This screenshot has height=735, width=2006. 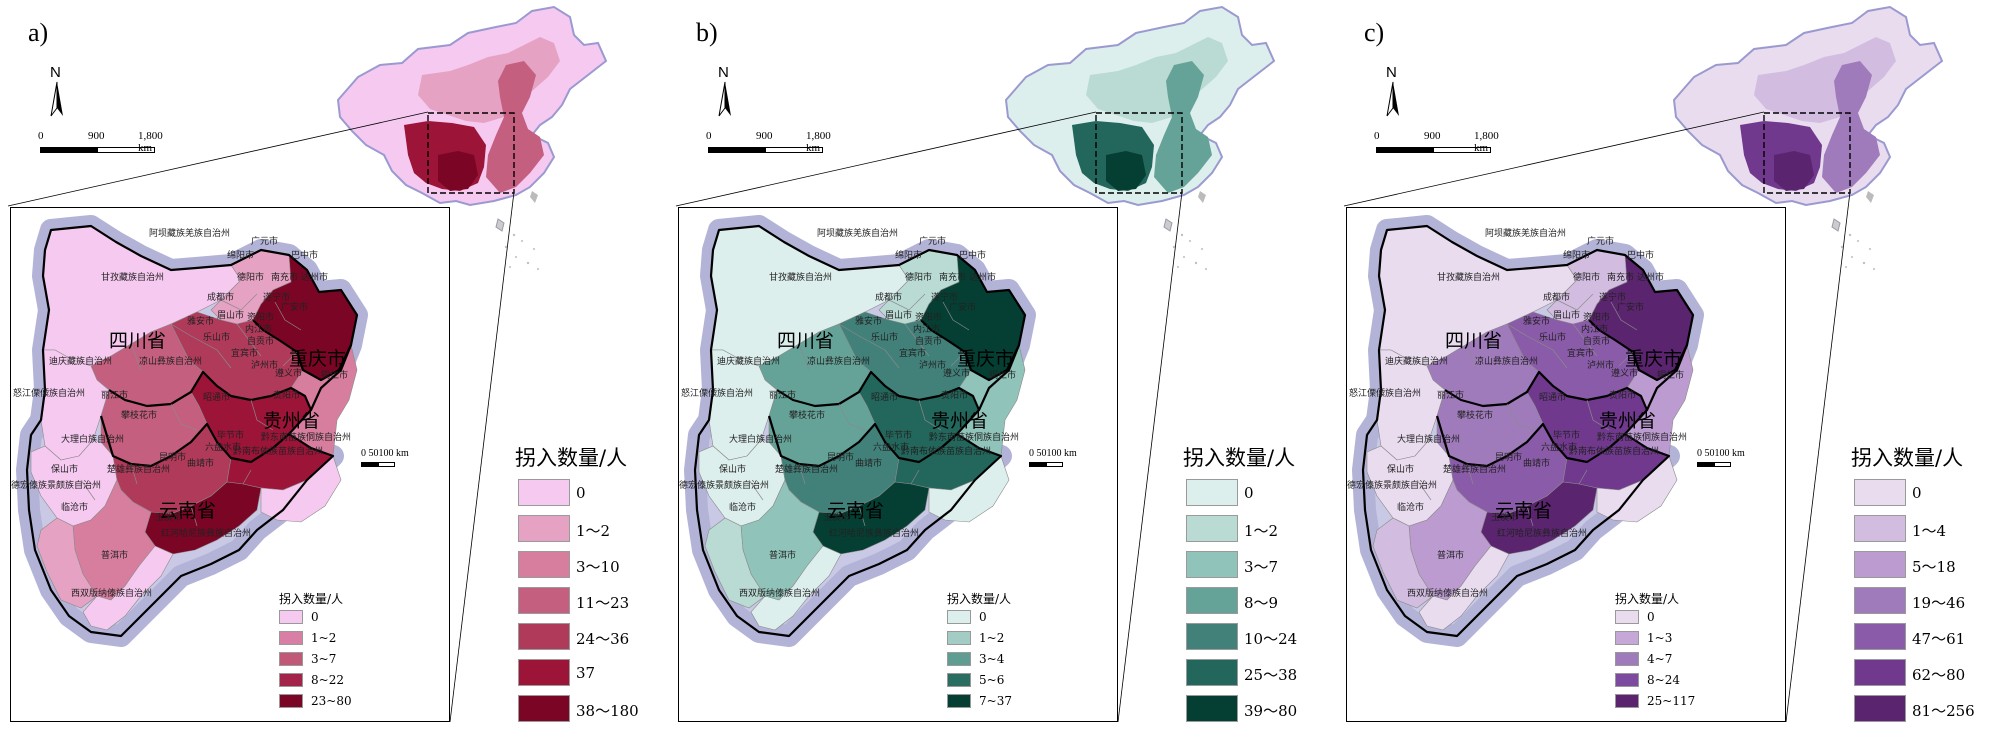 What do you see at coordinates (324, 703) in the screenshot?
I see `inset-legend-item: 23~80` at bounding box center [324, 703].